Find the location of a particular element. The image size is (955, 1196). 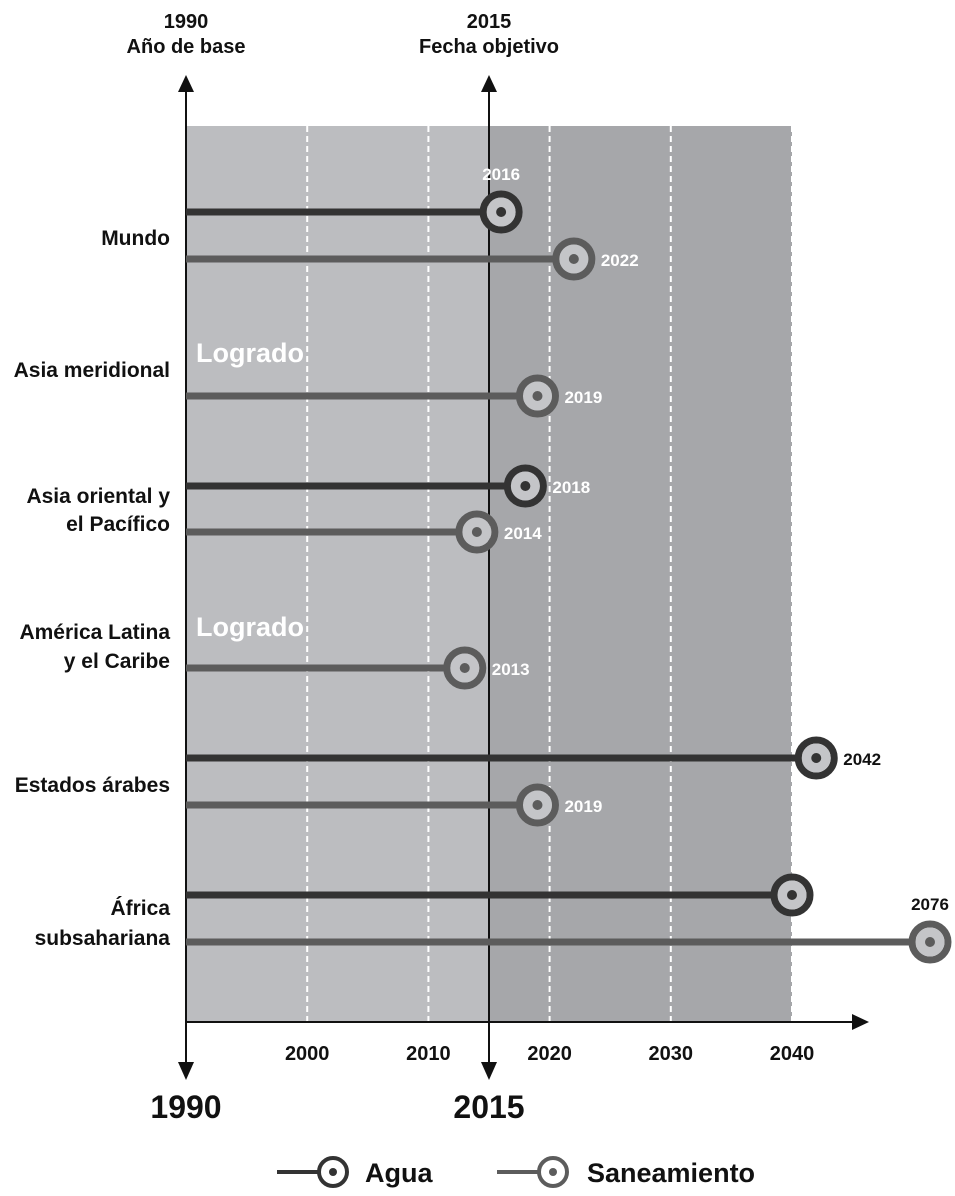

agua-year-label: 2018 is located at coordinates (571, 487).